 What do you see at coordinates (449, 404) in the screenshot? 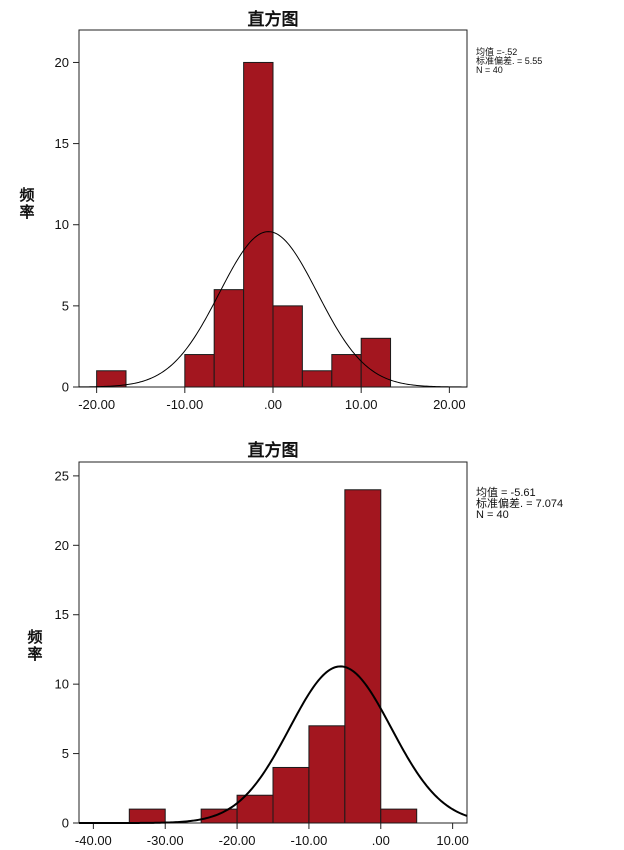
I see `x-tick-label: 20.00` at bounding box center [449, 404].